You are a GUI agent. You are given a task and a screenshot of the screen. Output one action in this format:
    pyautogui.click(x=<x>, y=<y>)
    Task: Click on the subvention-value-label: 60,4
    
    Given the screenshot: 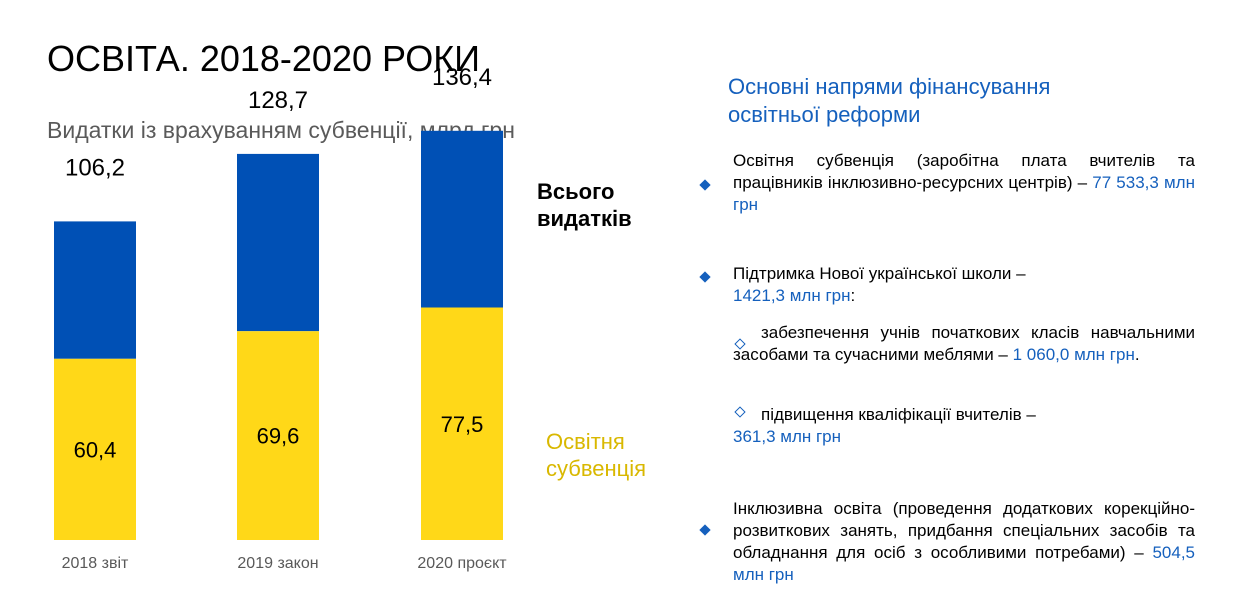 What is the action you would take?
    pyautogui.click(x=95, y=449)
    